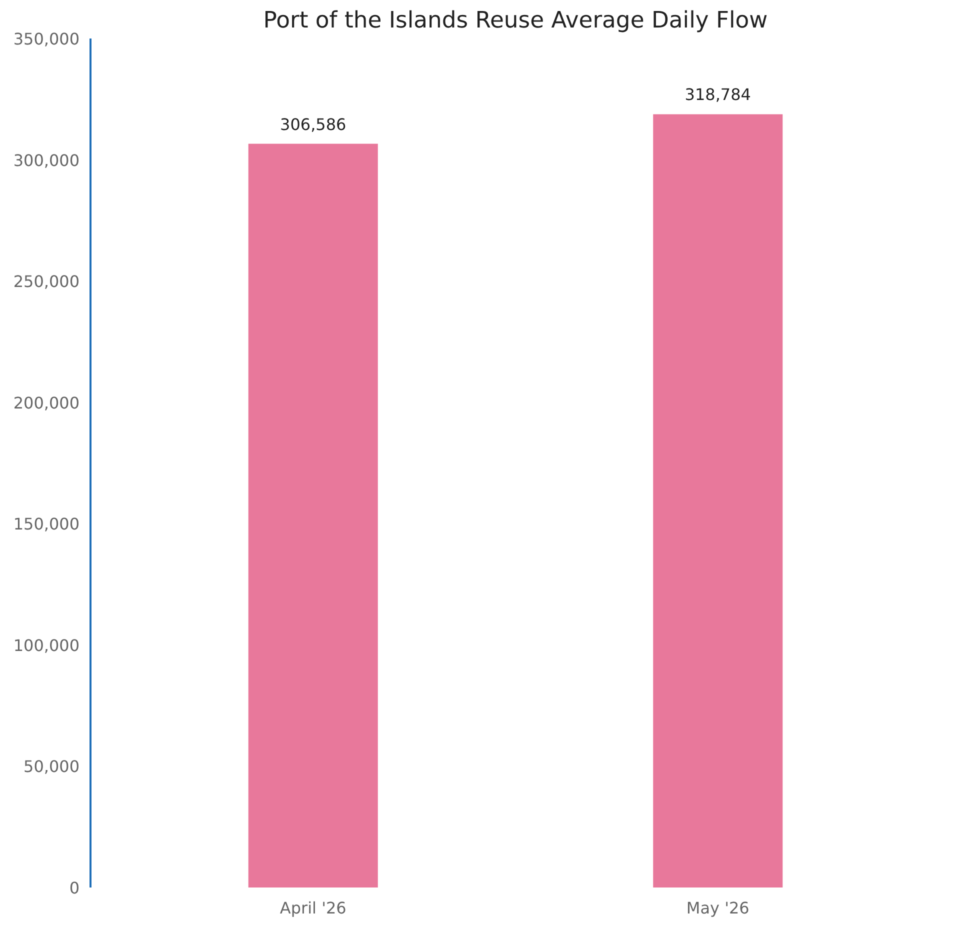  Describe the element at coordinates (515, 21) in the screenshot. I see `chart-title: Port of the Islands Reuse Average Daily Flow` at that location.